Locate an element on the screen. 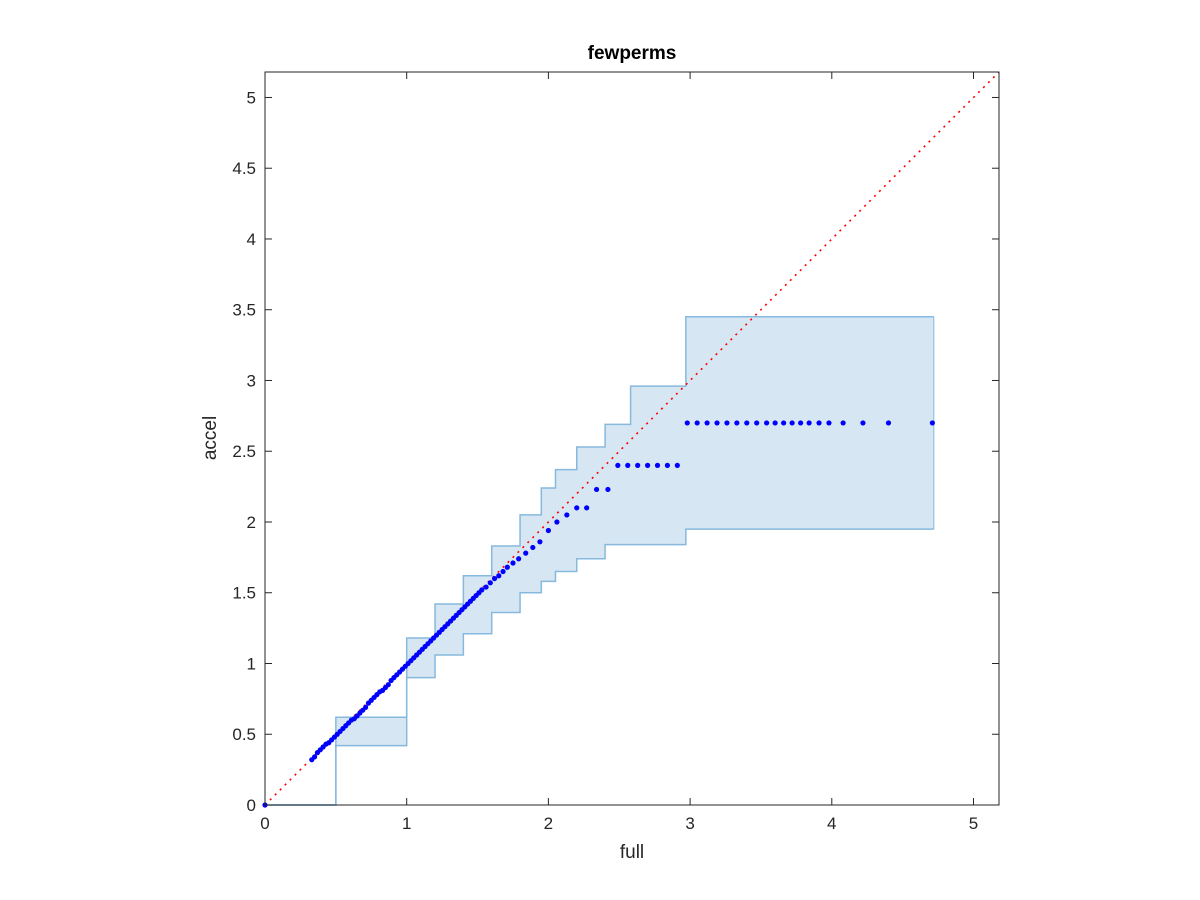 This screenshot has width=1200, height=900. x-tick-label: 1 is located at coordinates (406, 823).